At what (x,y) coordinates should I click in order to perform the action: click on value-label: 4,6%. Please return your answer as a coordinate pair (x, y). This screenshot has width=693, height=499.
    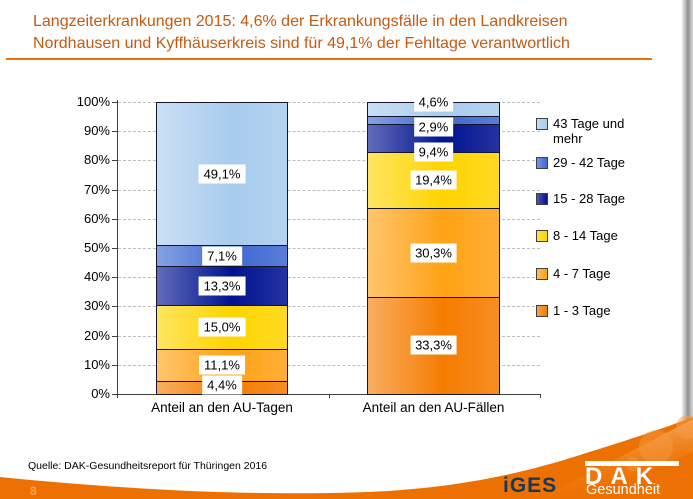
    Looking at the image, I should click on (433, 102).